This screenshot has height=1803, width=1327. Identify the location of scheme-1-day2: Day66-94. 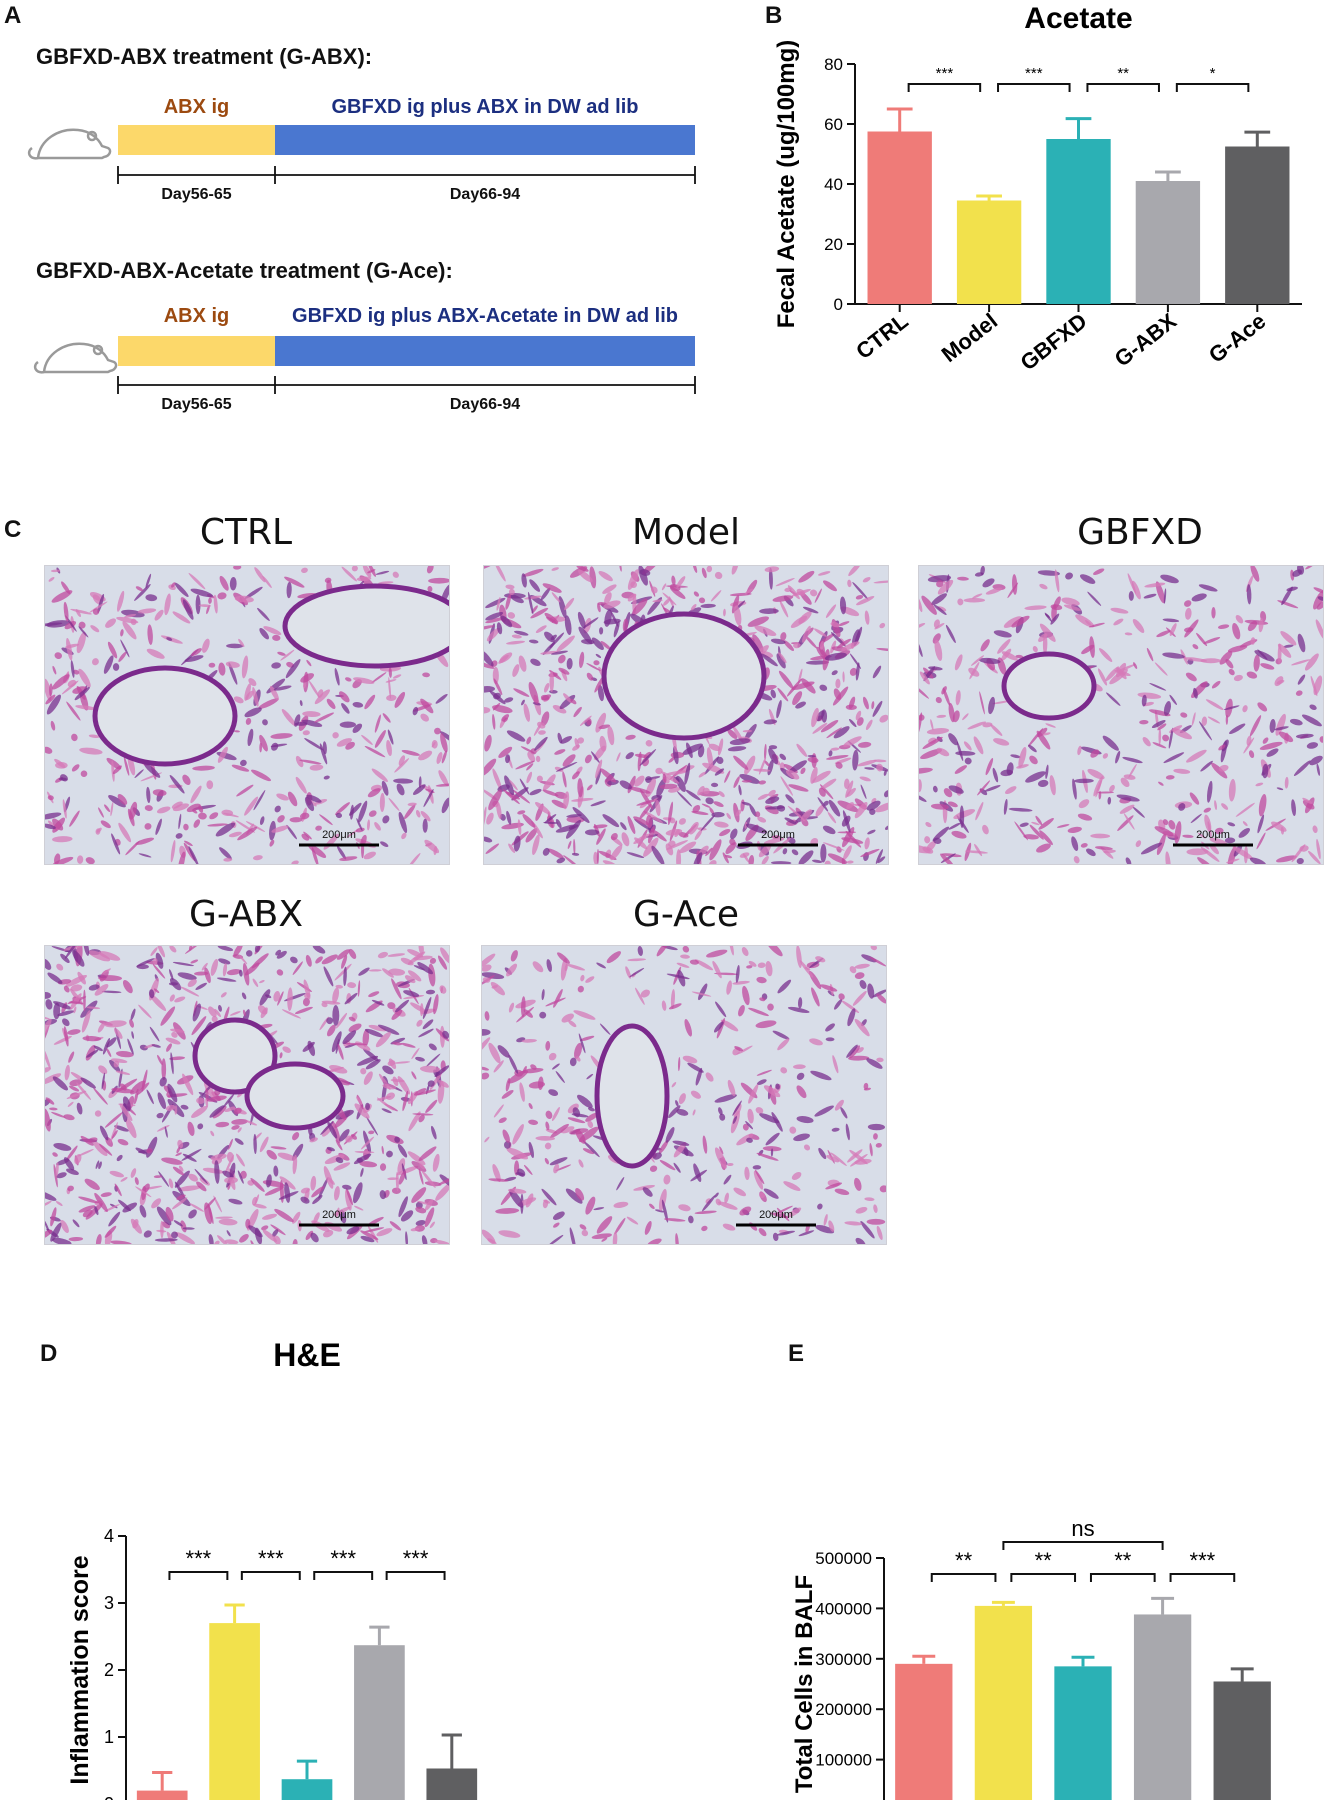
(485, 194).